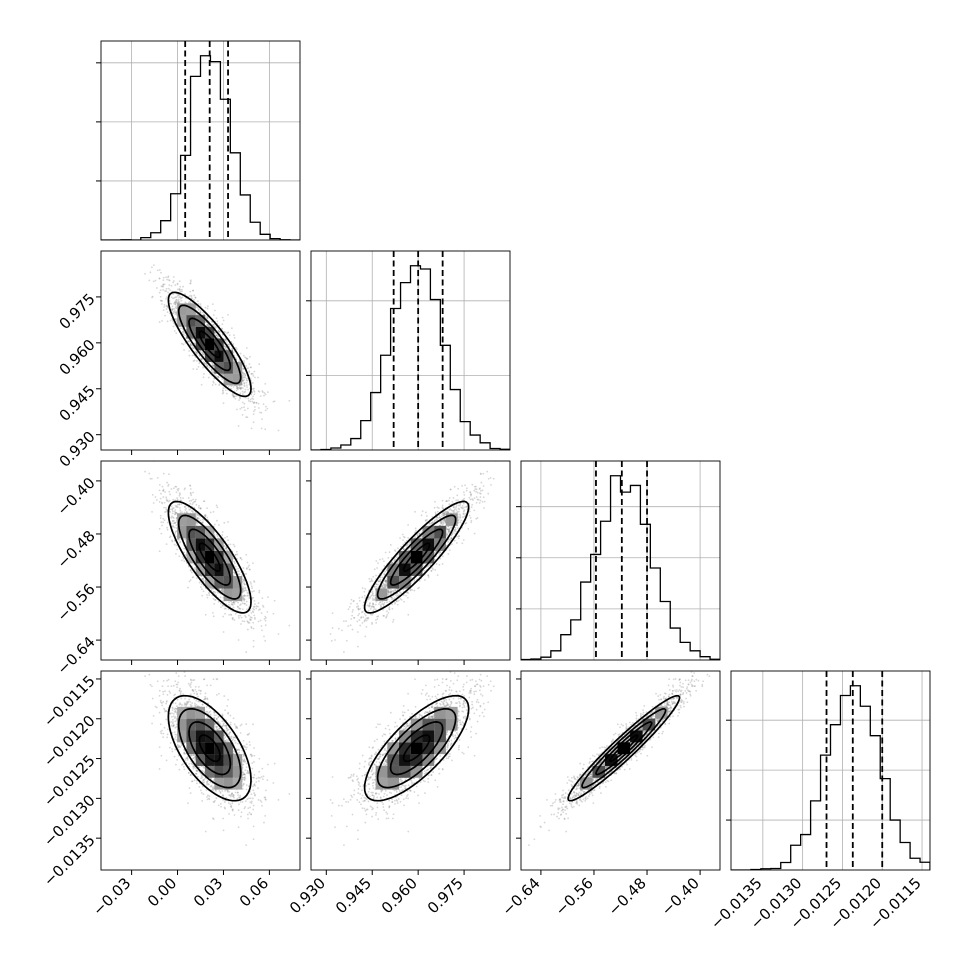 The width and height of the screenshot is (970, 970). Describe the element at coordinates (410, 350) in the screenshot. I see `axes-frame` at that location.